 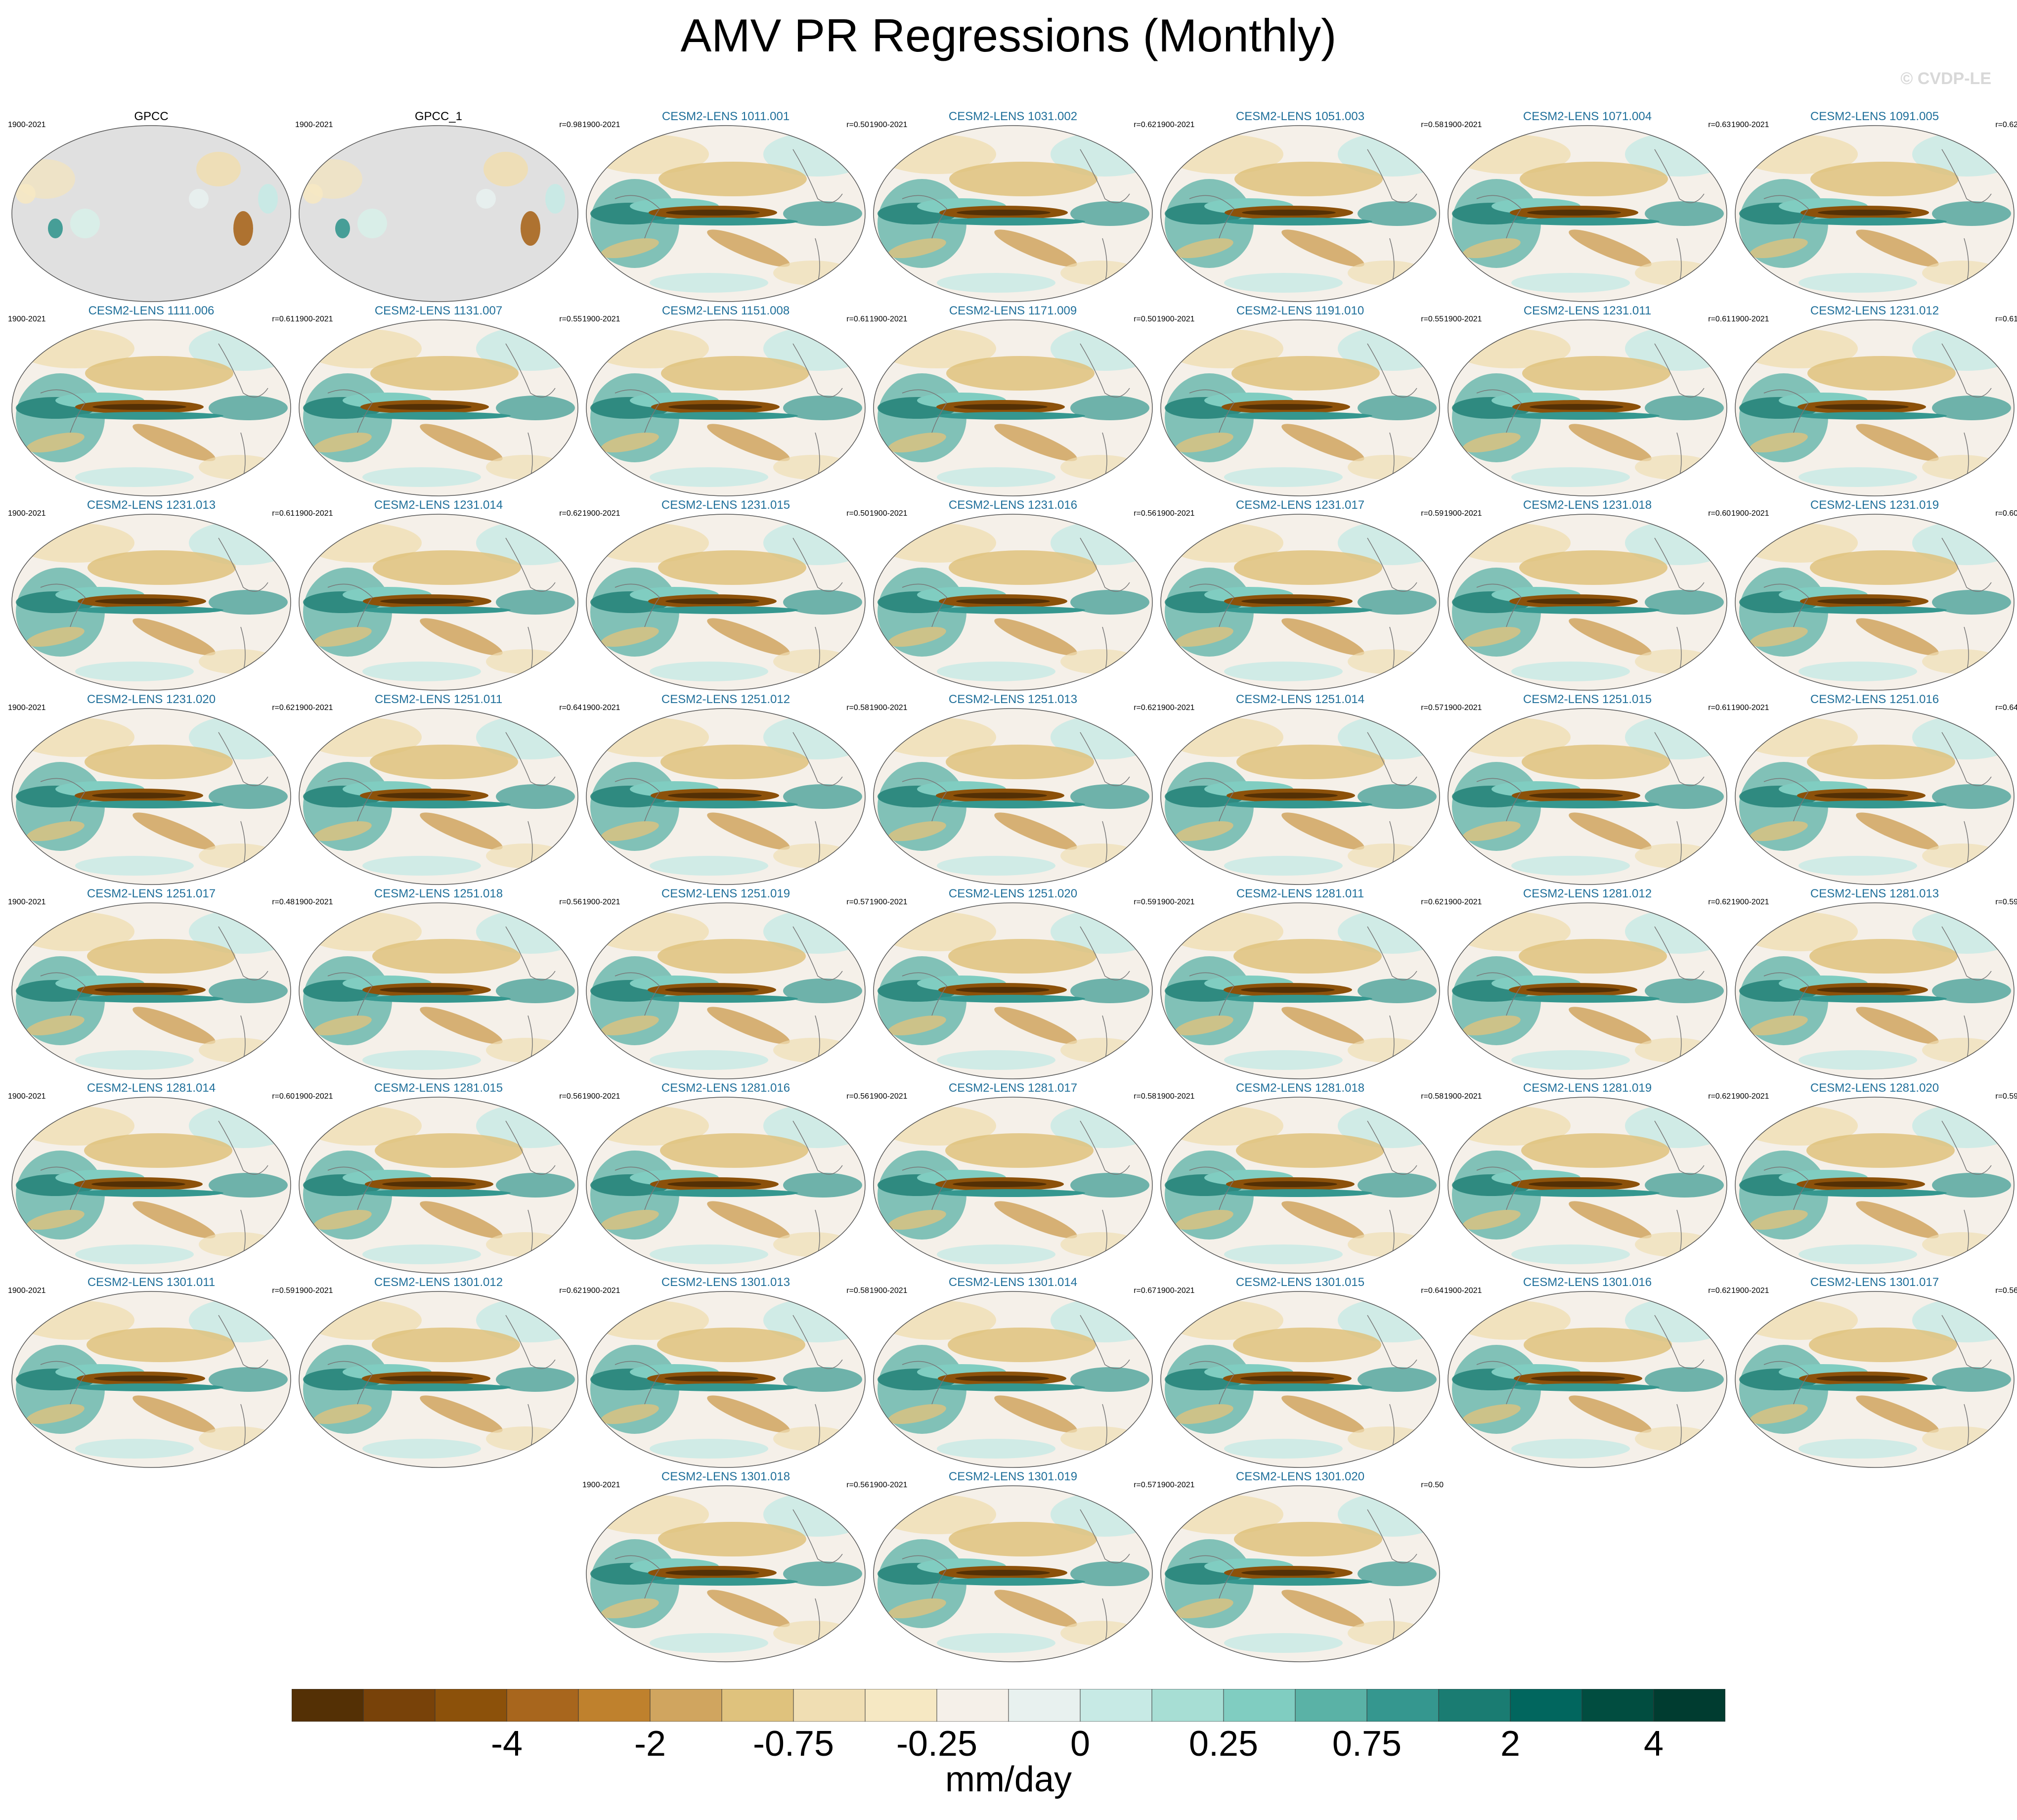 What do you see at coordinates (1300, 1178) in the screenshot?
I see `map-panel: CESM2-LENS 1281.018 1900-2021 r=0.58` at bounding box center [1300, 1178].